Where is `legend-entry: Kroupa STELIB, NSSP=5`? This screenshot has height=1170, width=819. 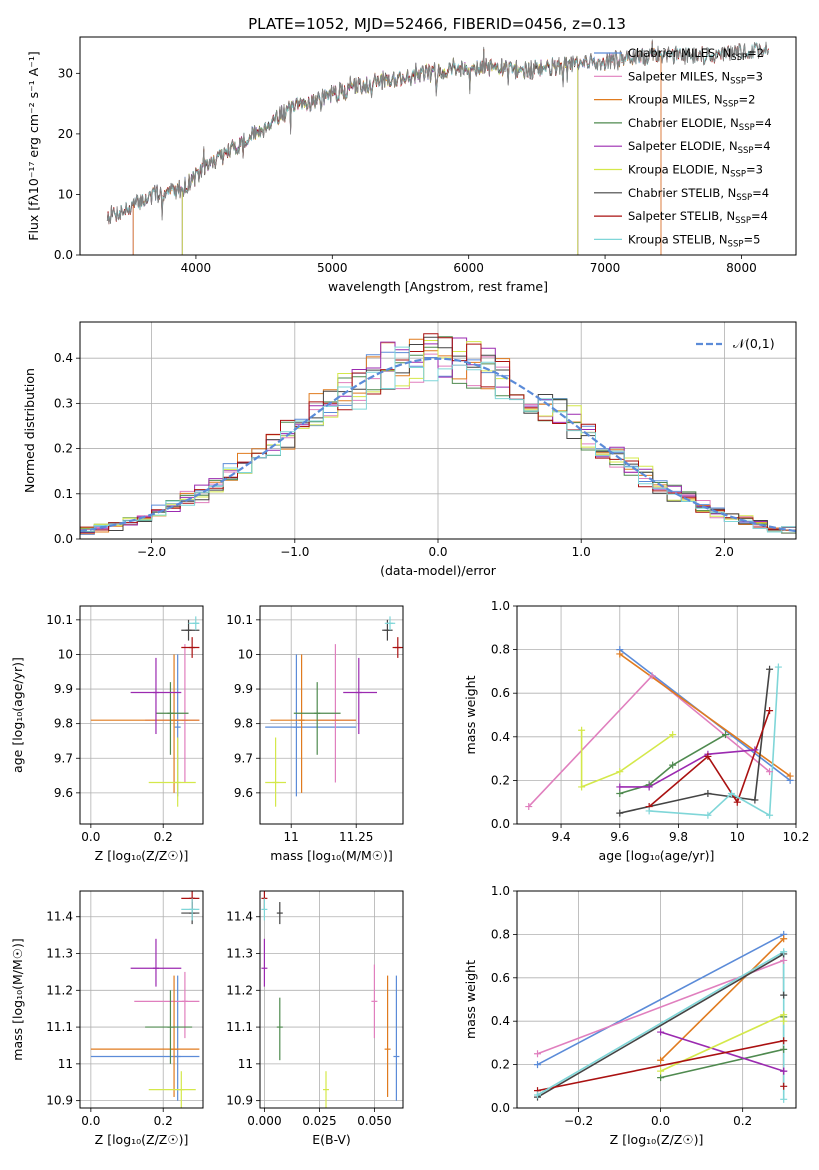
legend-entry: Kroupa STELIB, NSSP=5 is located at coordinates (694, 240).